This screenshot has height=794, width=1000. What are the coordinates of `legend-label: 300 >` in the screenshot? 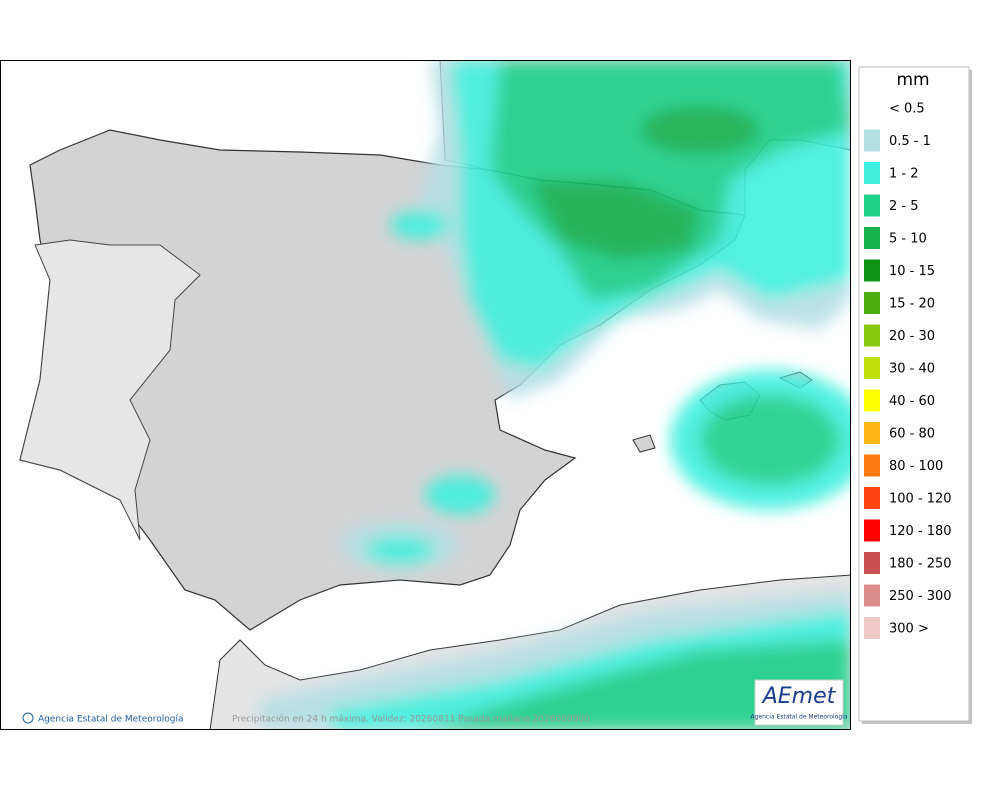 It's located at (909, 629).